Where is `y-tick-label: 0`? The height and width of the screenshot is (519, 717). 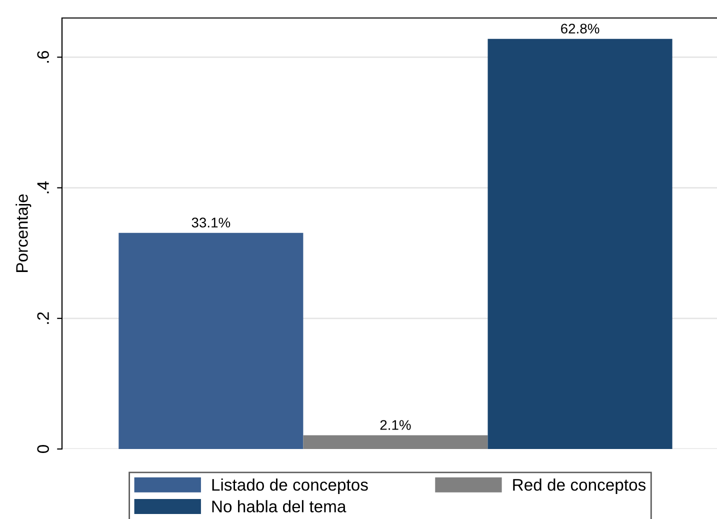
y-tick-label: 0 is located at coordinates (43, 449).